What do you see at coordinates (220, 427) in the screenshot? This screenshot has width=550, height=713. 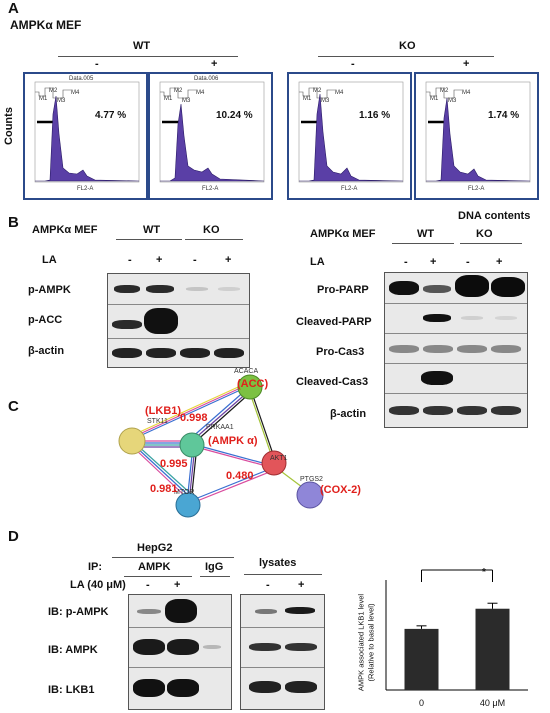 I see `node-prkaa1-name: PRKAA1` at bounding box center [220, 427].